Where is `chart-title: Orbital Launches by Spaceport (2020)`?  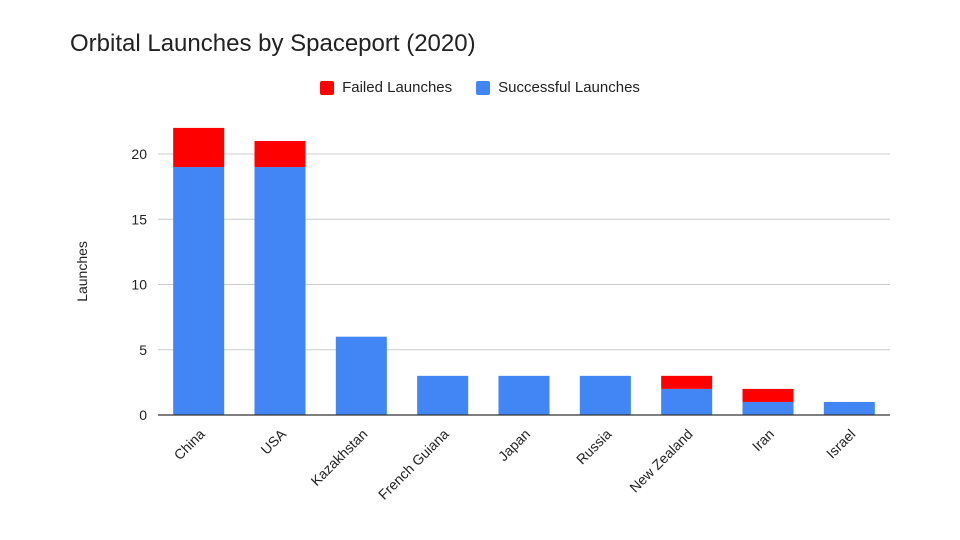 chart-title: Orbital Launches by Spaceport (2020) is located at coordinates (273, 43).